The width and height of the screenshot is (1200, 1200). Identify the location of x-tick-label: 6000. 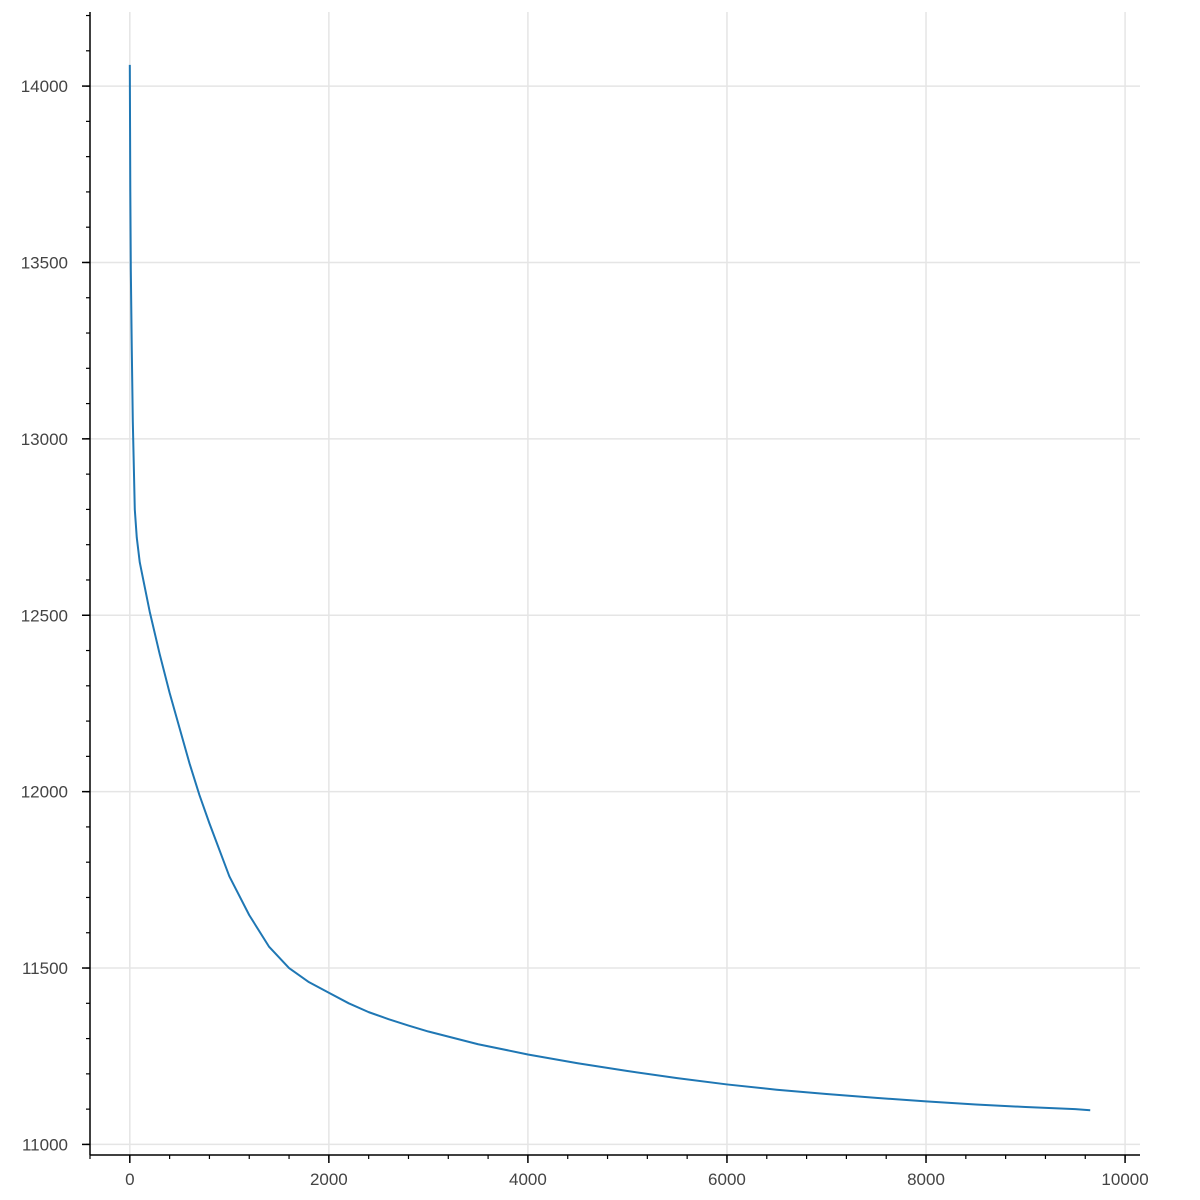
(727, 1179).